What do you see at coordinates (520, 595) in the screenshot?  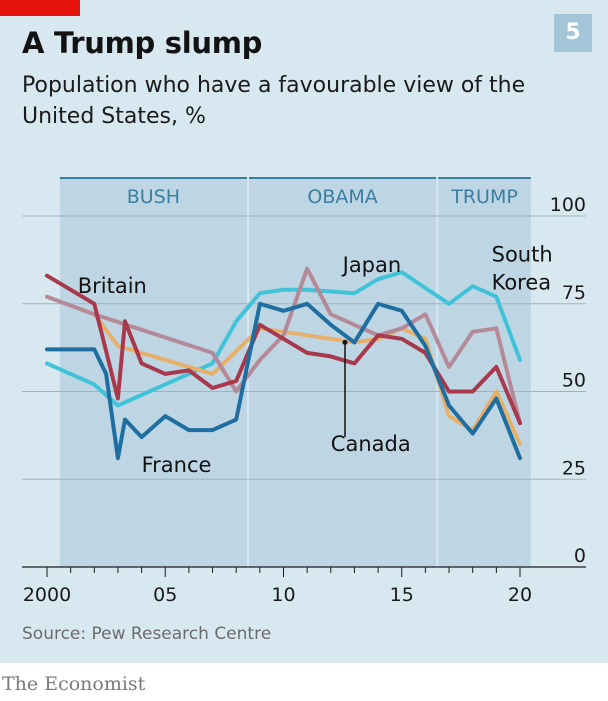 I see `x-tick-label: 20` at bounding box center [520, 595].